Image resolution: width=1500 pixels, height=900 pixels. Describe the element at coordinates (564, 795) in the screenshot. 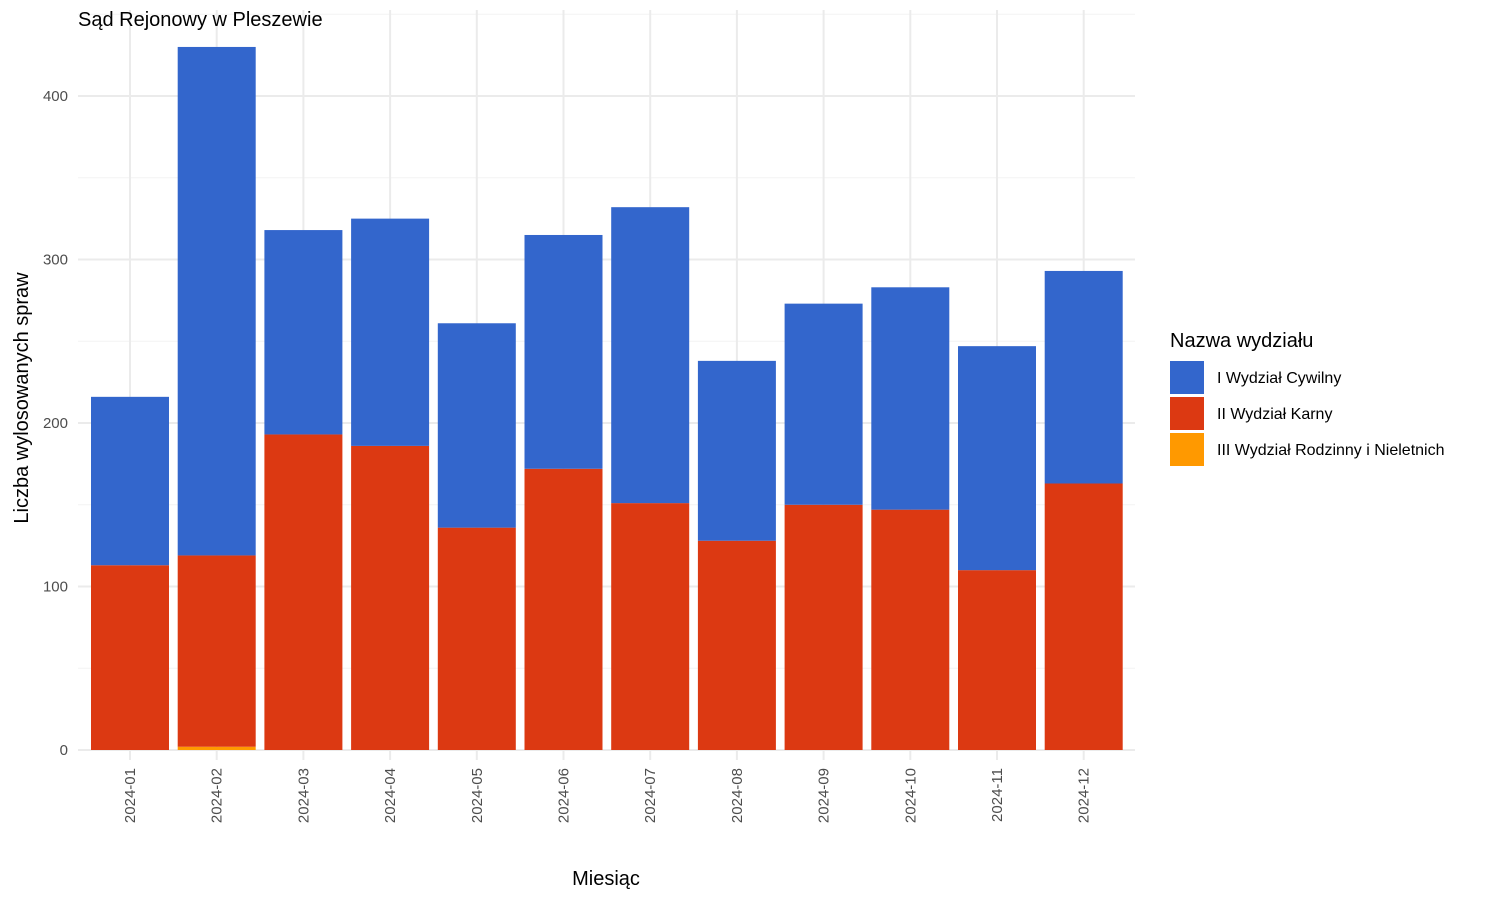

I see `x-tick-label: 2024-06` at that location.